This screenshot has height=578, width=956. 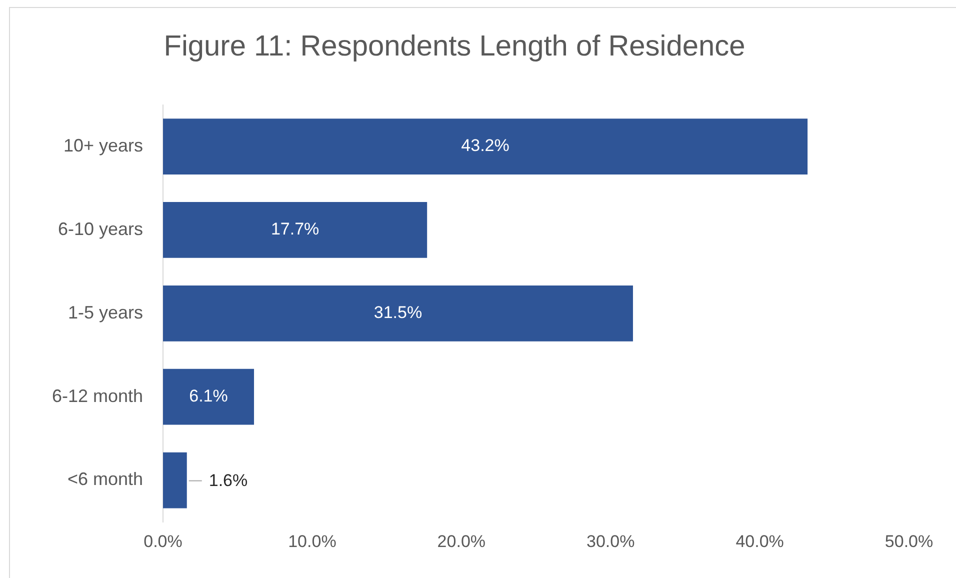 What do you see at coordinates (461, 541) in the screenshot?
I see `x-tick-label: 20.0%` at bounding box center [461, 541].